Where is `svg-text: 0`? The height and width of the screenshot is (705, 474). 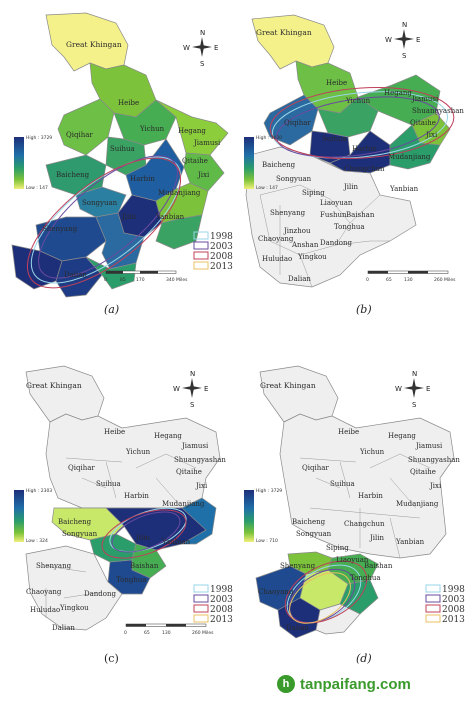 svg-text: 0 is located at coordinates (367, 280).